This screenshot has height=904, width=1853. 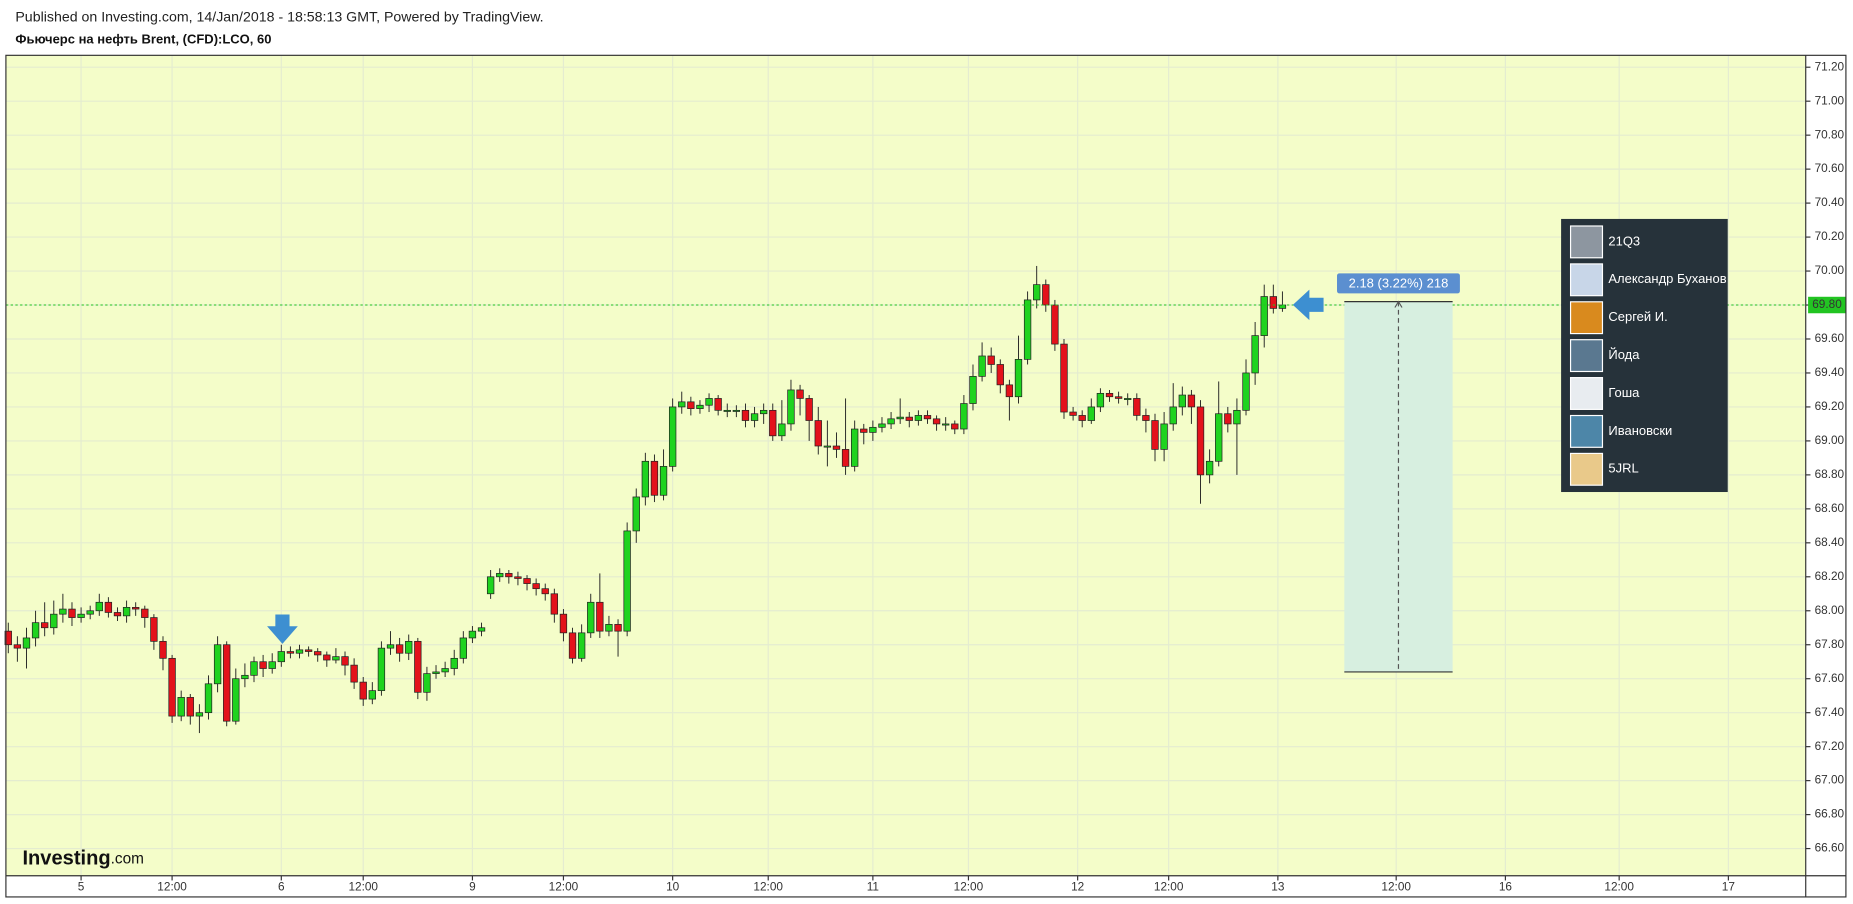 What do you see at coordinates (1506, 887) in the screenshot?
I see `x-tick-label: 16` at bounding box center [1506, 887].